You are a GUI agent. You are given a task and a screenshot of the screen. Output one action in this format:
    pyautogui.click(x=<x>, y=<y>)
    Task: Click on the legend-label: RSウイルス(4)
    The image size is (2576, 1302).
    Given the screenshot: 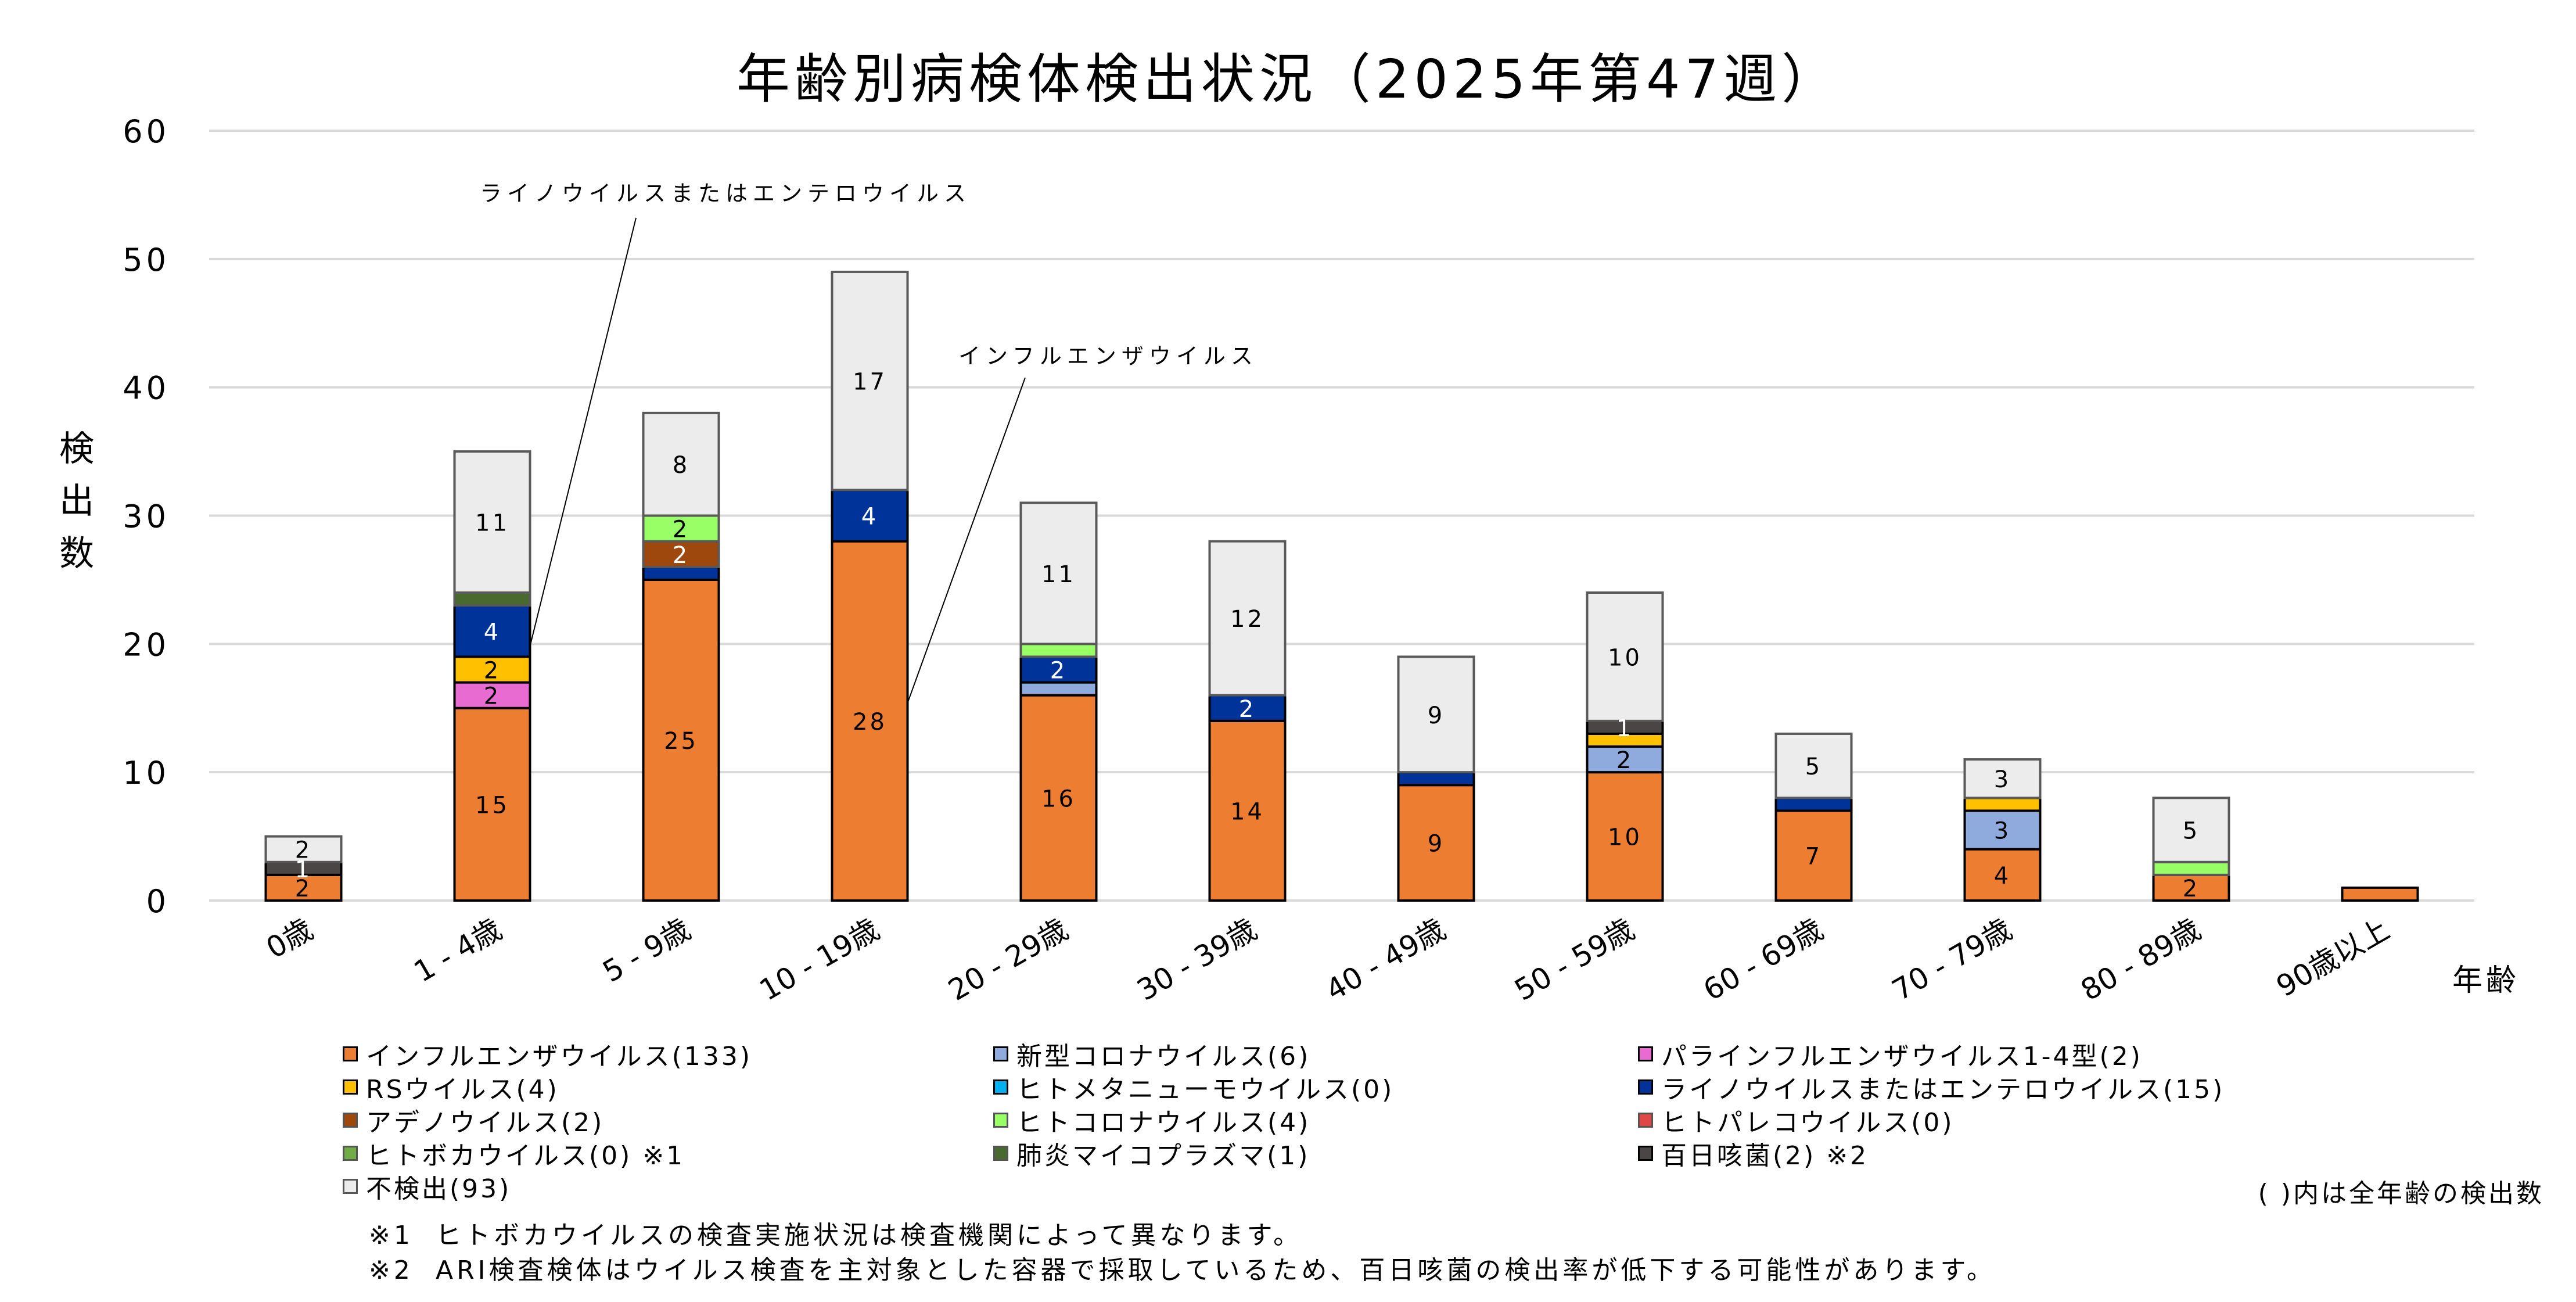 What is the action you would take?
    pyautogui.click(x=462, y=1089)
    